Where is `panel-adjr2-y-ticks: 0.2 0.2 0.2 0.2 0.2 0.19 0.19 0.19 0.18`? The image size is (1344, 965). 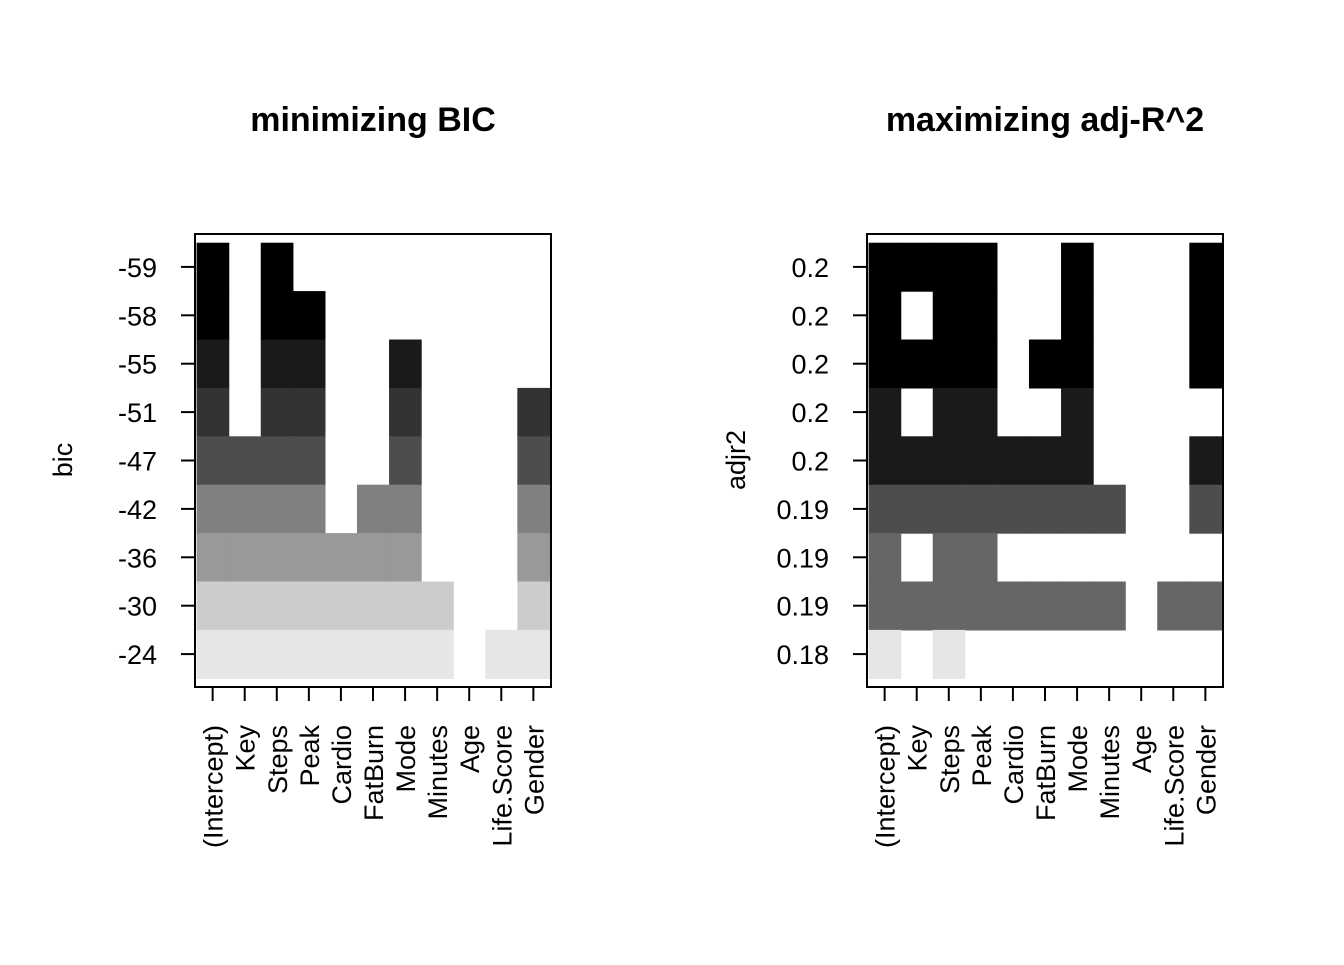 panel-adjr2-y-ticks: 0.2 0.2 0.2 0.2 0.2 0.19 0.19 0.19 0.18 is located at coordinates (821, 461).